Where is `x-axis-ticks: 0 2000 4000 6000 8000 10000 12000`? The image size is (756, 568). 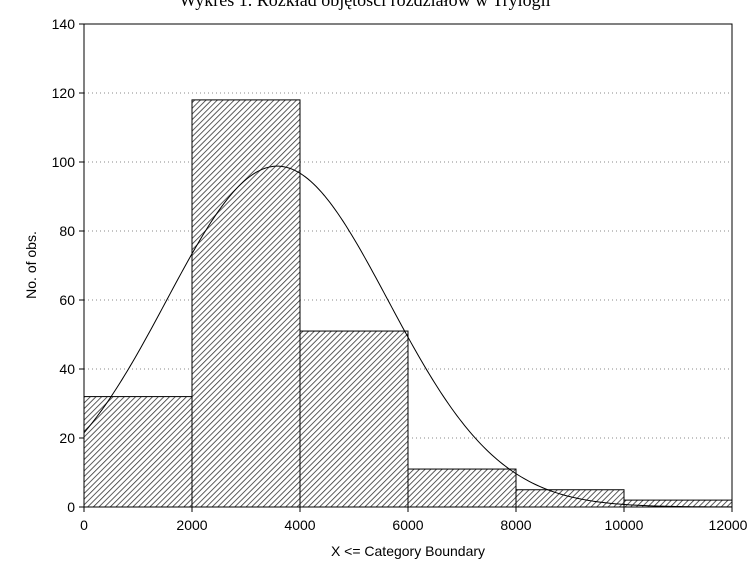
x-axis-ticks: 0 2000 4000 6000 8000 10000 12000 is located at coordinates (414, 520).